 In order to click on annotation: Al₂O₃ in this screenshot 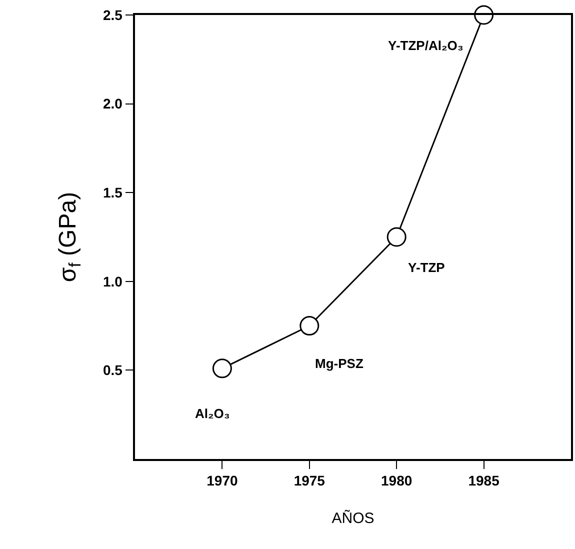, I will do `click(212, 413)`.